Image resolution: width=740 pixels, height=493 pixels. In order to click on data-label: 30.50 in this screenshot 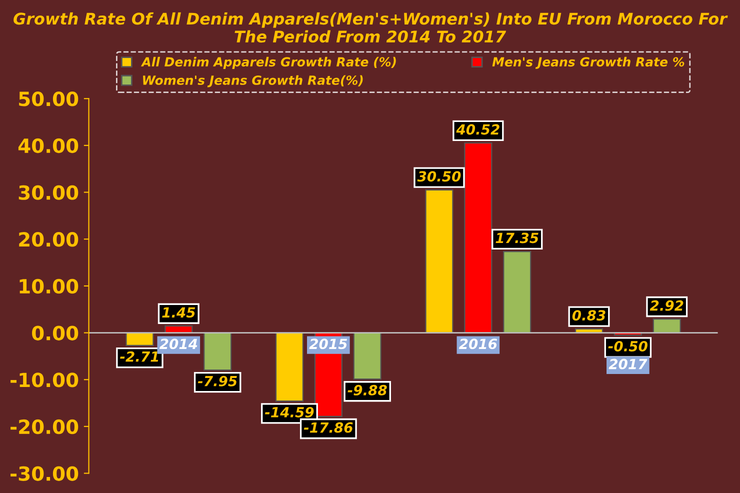, I will do `click(439, 176)`.